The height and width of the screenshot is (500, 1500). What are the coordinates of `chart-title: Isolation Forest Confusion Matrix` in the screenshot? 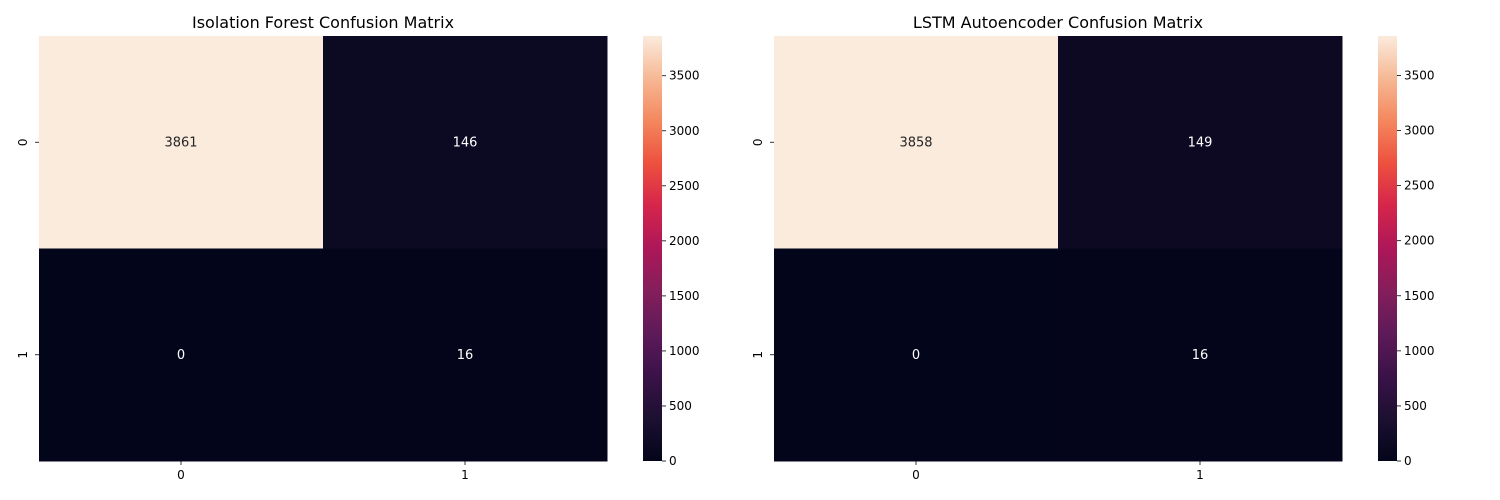 It's located at (323, 22).